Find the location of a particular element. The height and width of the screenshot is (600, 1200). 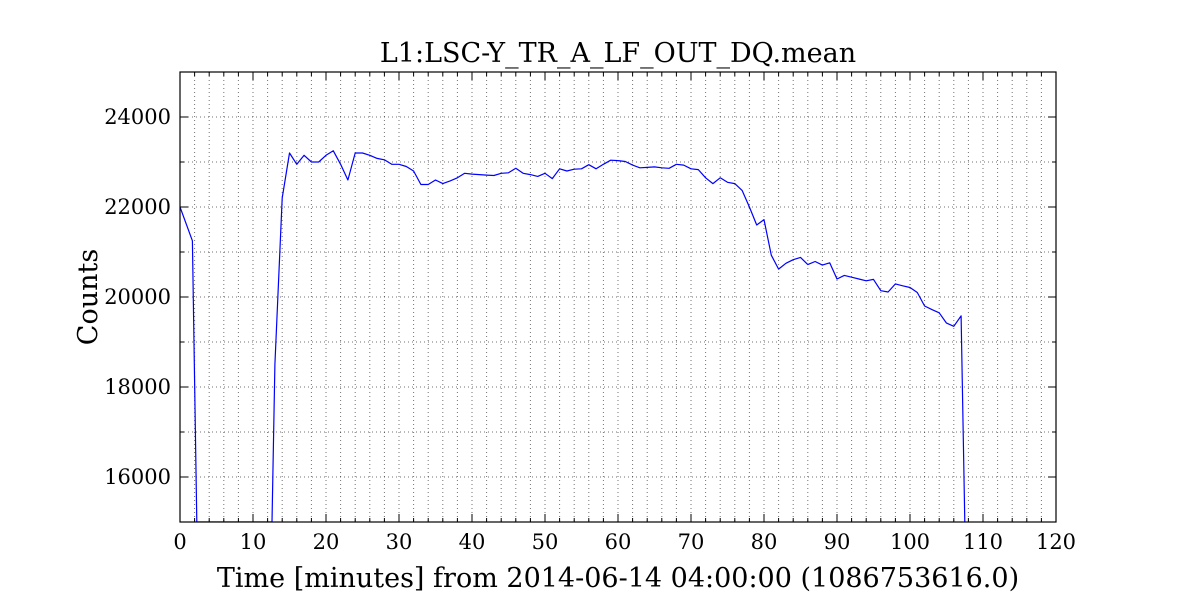

x-tick-label: 90 is located at coordinates (837, 542).